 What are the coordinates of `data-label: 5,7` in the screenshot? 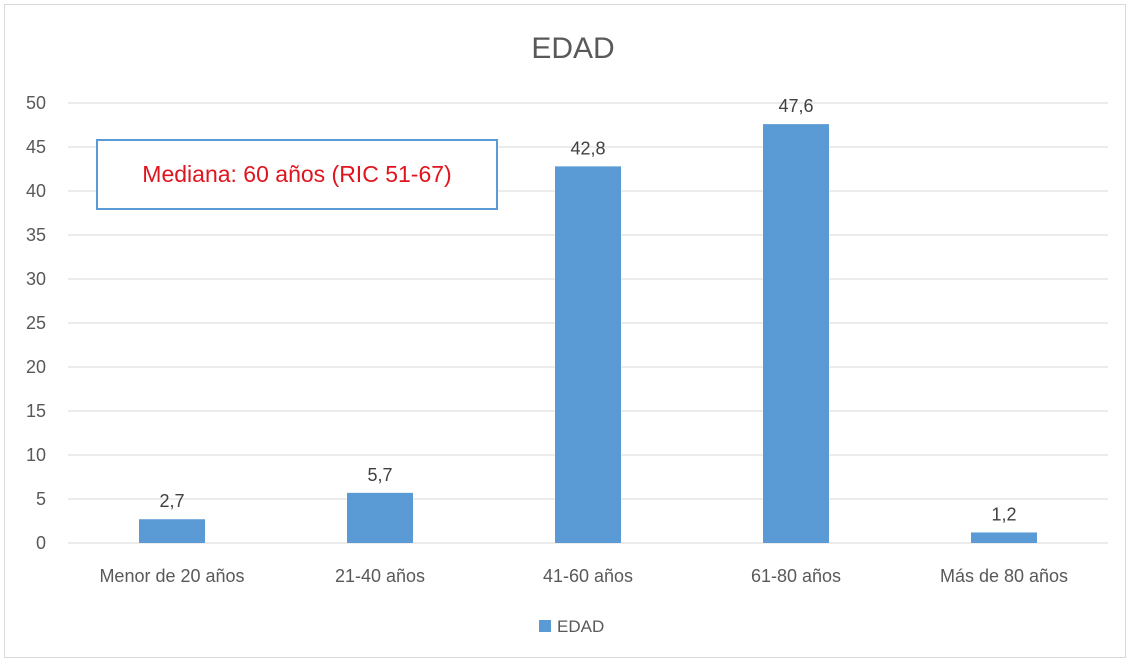 It's located at (379, 475).